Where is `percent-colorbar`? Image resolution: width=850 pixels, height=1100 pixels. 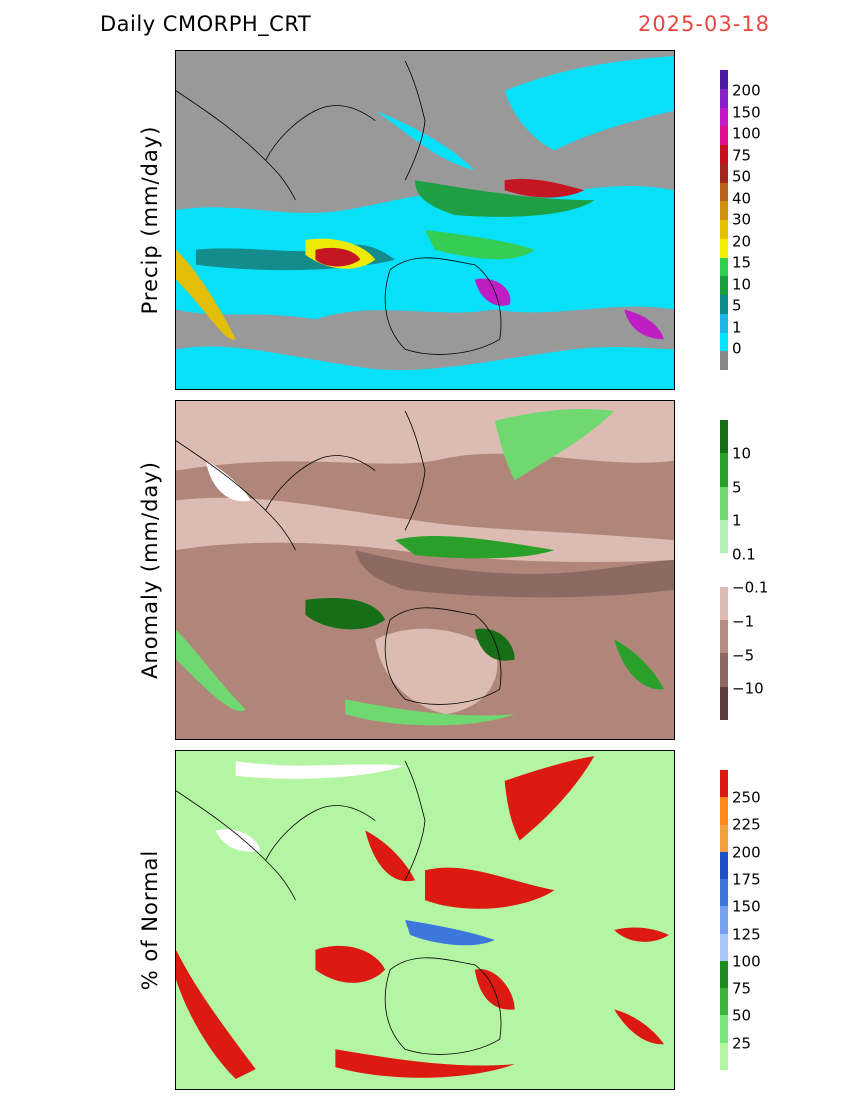 percent-colorbar is located at coordinates (724, 920).